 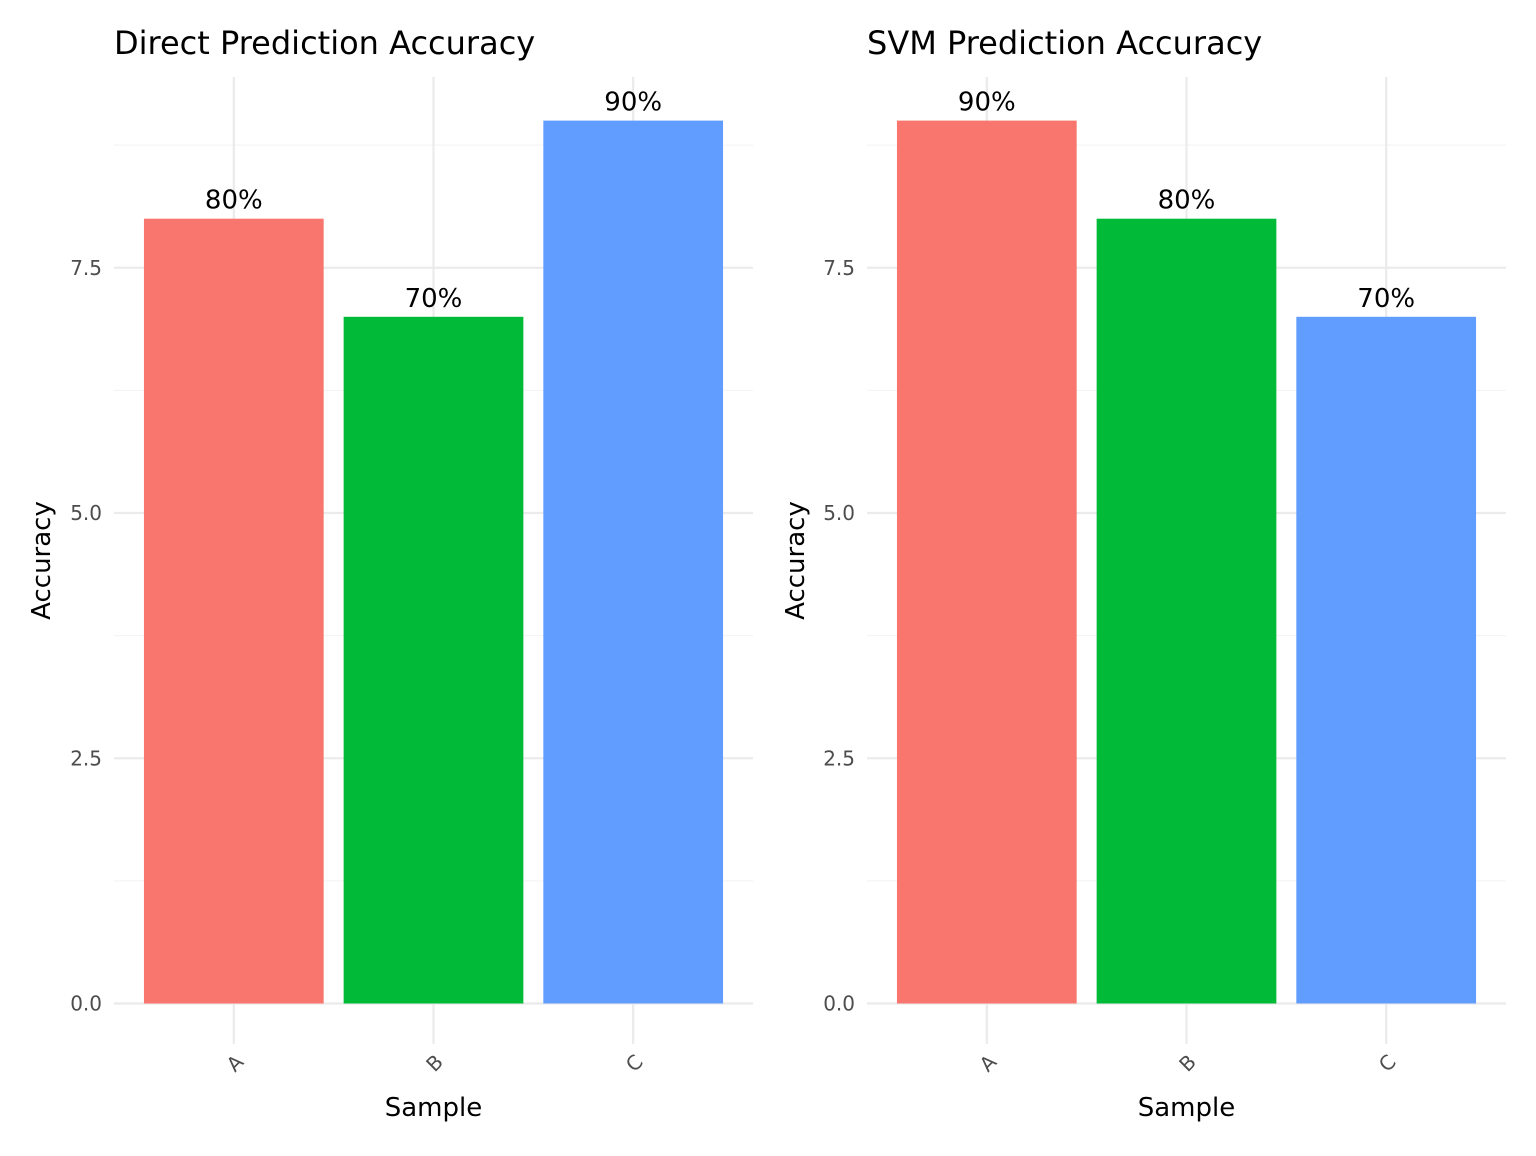 What do you see at coordinates (1064, 43) in the screenshot?
I see `chart-title: SVM Prediction Accuracy` at bounding box center [1064, 43].